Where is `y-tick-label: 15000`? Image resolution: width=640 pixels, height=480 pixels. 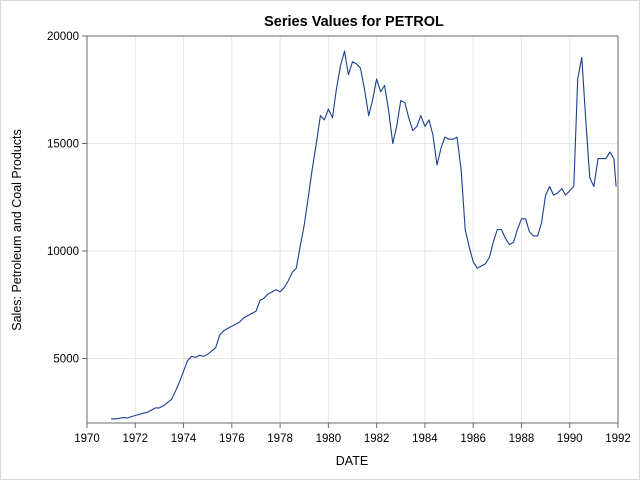 y-tick-label: 15000 is located at coordinates (63, 145).